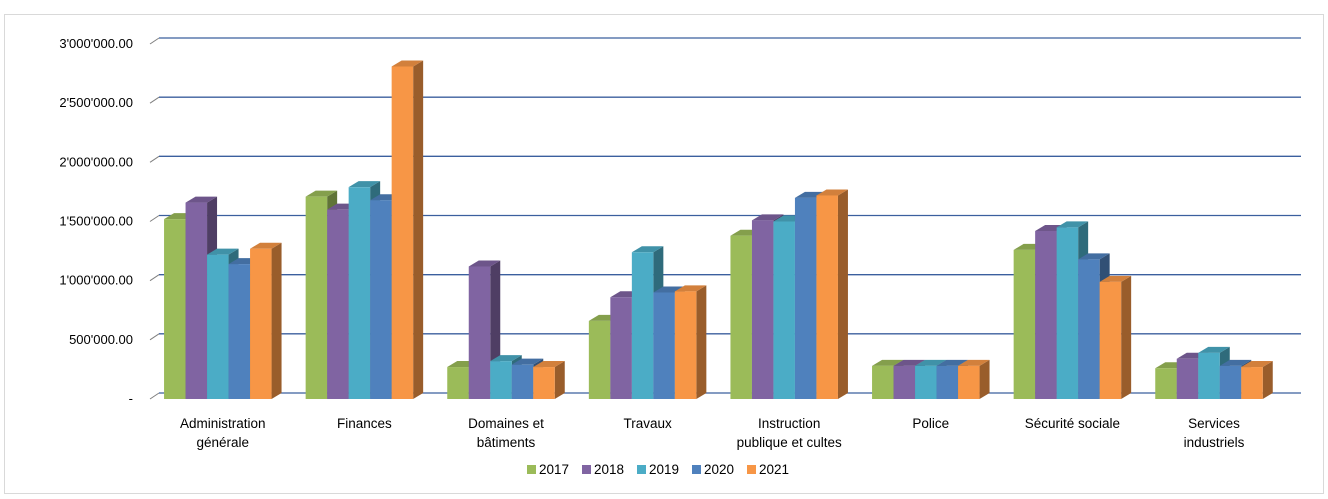  What do you see at coordinates (789, 442) in the screenshot?
I see `x-category-label-line: publique et cultes` at bounding box center [789, 442].